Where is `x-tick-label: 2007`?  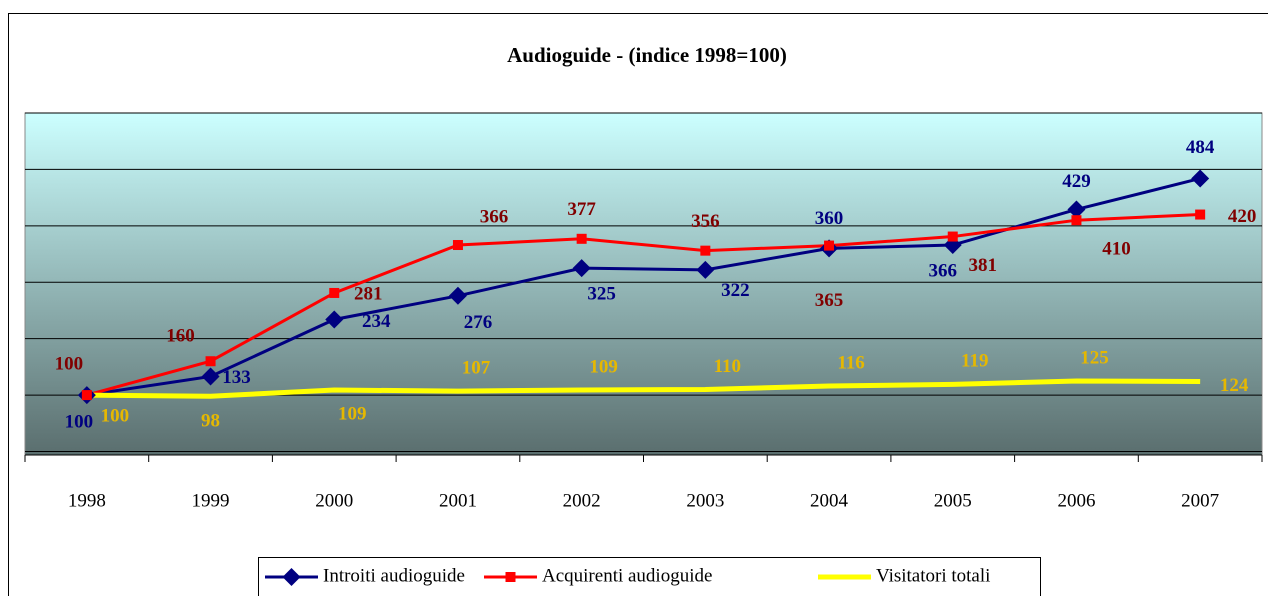
x-tick-label: 2007 is located at coordinates (1200, 500).